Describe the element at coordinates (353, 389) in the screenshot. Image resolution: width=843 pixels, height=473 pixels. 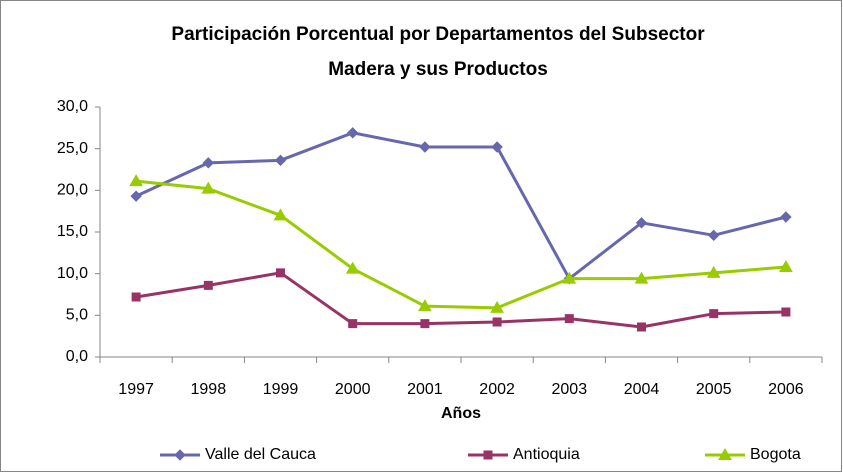
I see `x-tick-label: 2000` at that location.